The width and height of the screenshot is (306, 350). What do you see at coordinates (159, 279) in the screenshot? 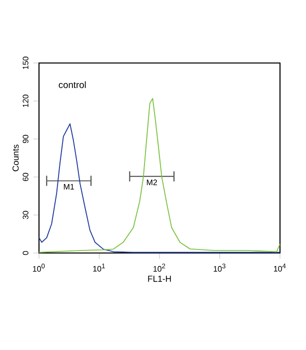
I see `x-axis-title: FL1-H` at bounding box center [159, 279].